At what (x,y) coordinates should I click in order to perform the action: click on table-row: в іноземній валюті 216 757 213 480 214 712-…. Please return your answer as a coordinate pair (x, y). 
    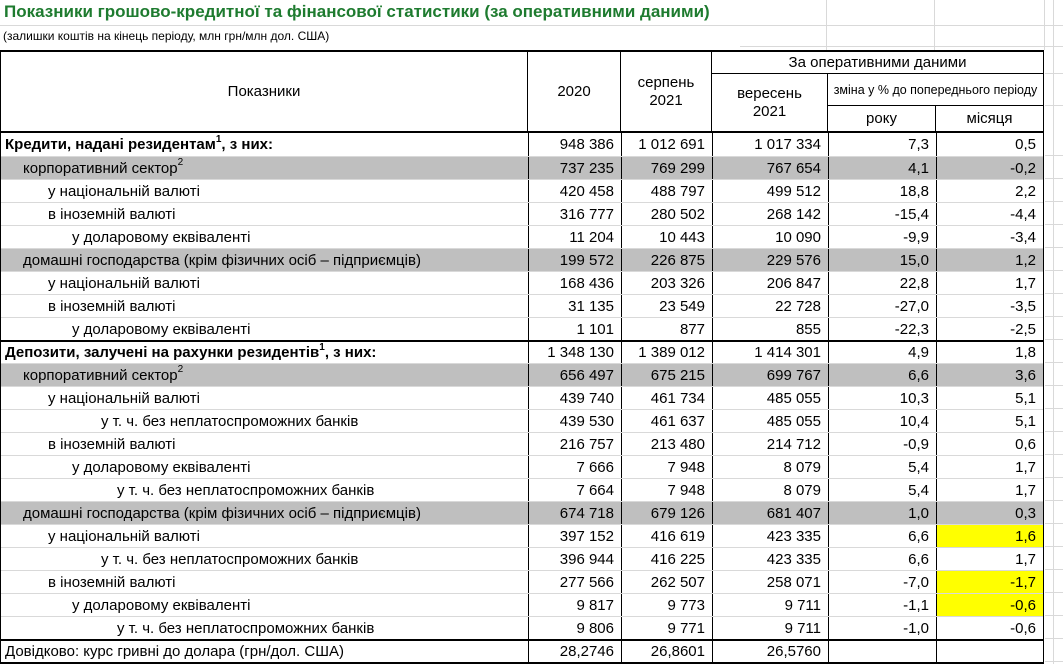
    Looking at the image, I should click on (522, 443).